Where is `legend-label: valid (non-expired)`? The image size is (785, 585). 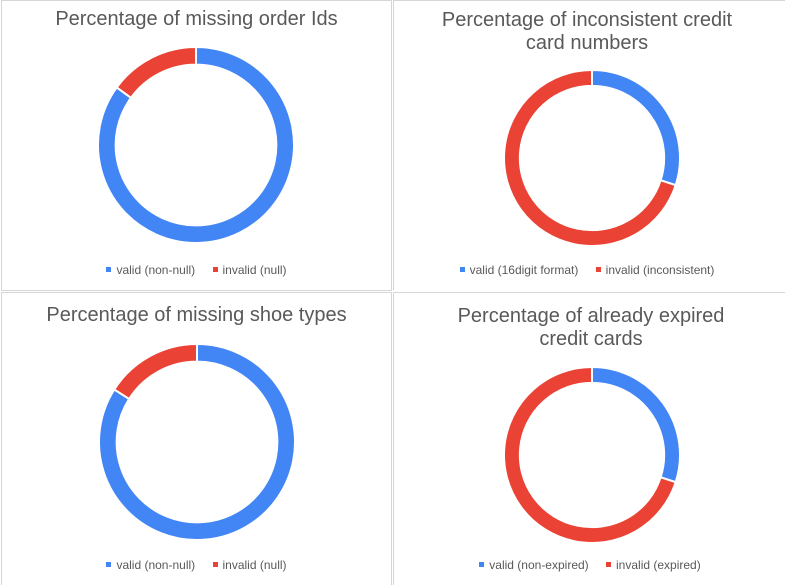 legend-label: valid (non-expired) is located at coordinates (539, 565).